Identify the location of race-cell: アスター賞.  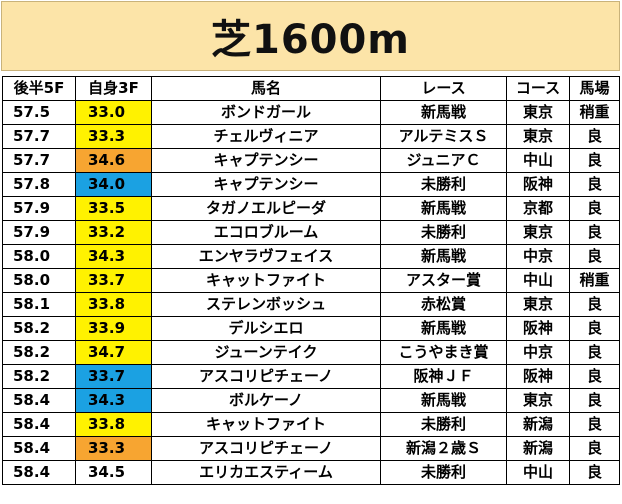
(443, 280).